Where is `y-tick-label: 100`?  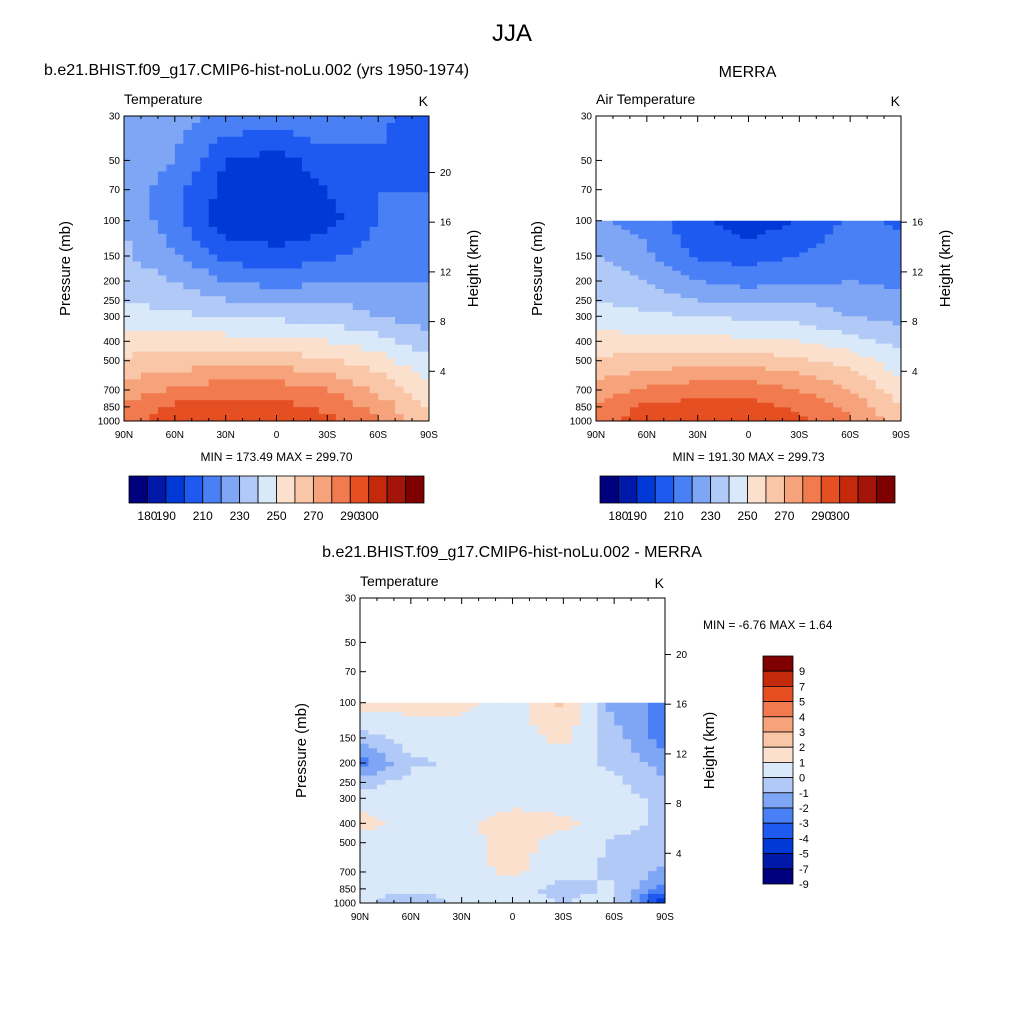 y-tick-label: 100 is located at coordinates (347, 703).